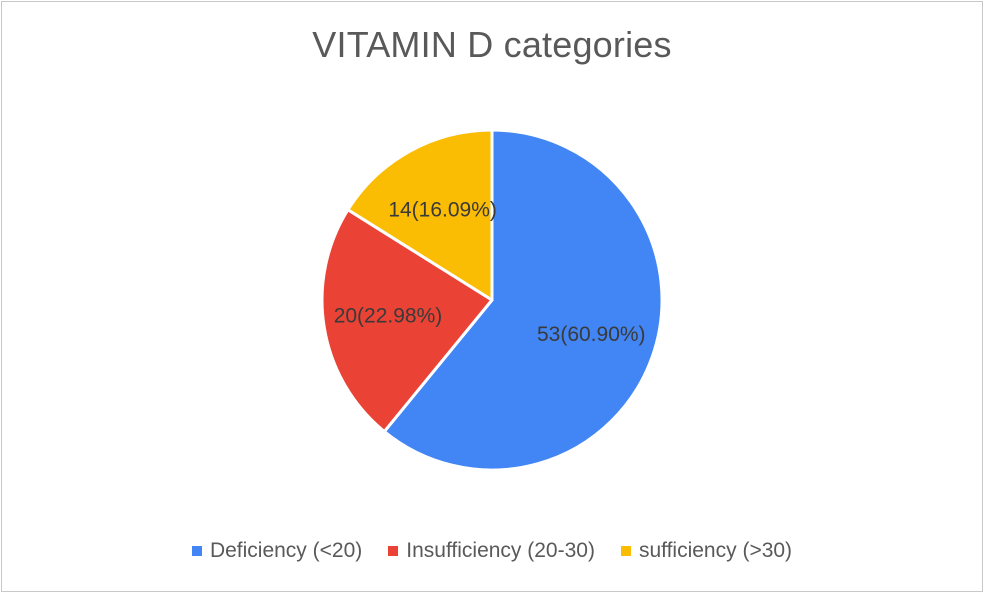 The image size is (986, 595). Describe the element at coordinates (591, 334) in the screenshot. I see `data-label-deficiency: 53(60.90%)` at that location.